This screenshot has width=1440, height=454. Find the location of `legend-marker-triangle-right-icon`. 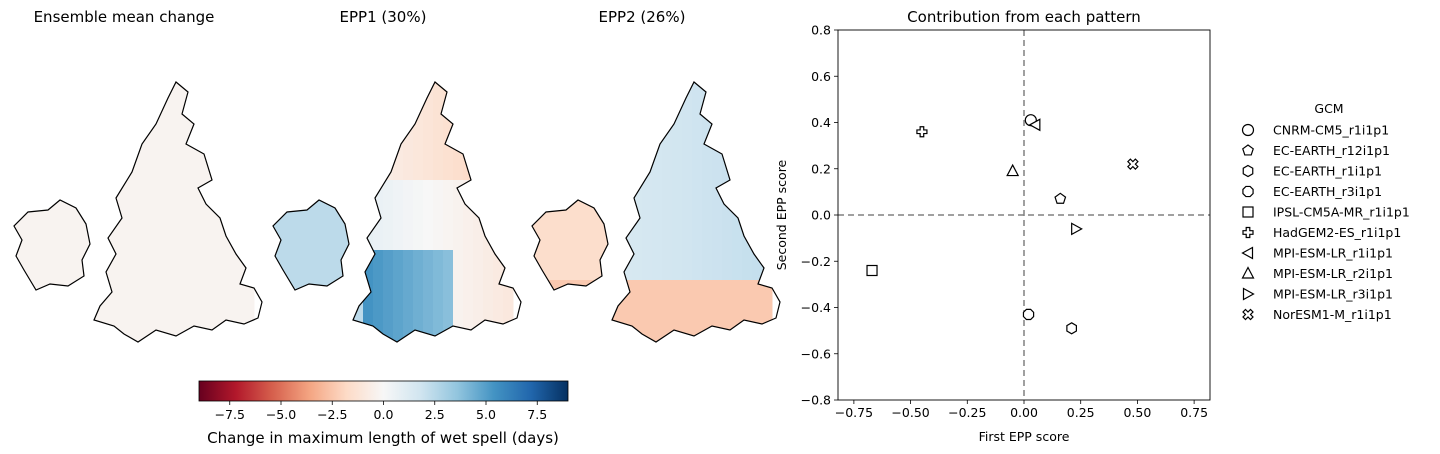

legend-marker-triangle-right-icon is located at coordinates (1248, 294).